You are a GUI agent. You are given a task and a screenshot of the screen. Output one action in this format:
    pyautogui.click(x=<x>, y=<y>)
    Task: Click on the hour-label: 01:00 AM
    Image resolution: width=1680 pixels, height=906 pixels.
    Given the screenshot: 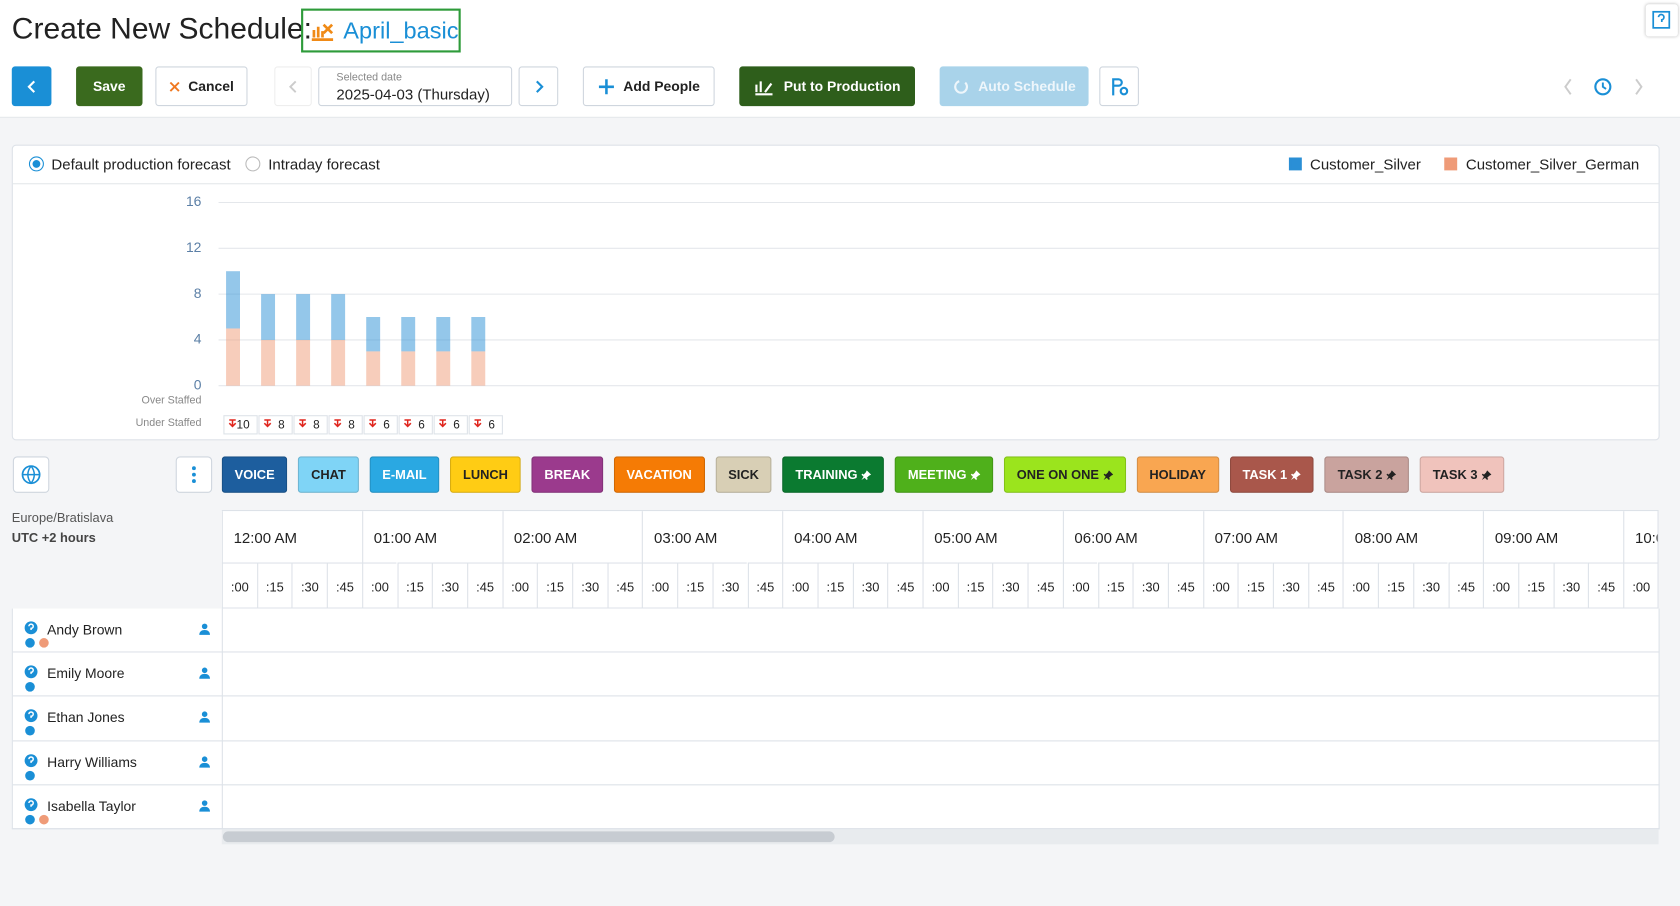 What is the action you would take?
    pyautogui.click(x=431, y=537)
    